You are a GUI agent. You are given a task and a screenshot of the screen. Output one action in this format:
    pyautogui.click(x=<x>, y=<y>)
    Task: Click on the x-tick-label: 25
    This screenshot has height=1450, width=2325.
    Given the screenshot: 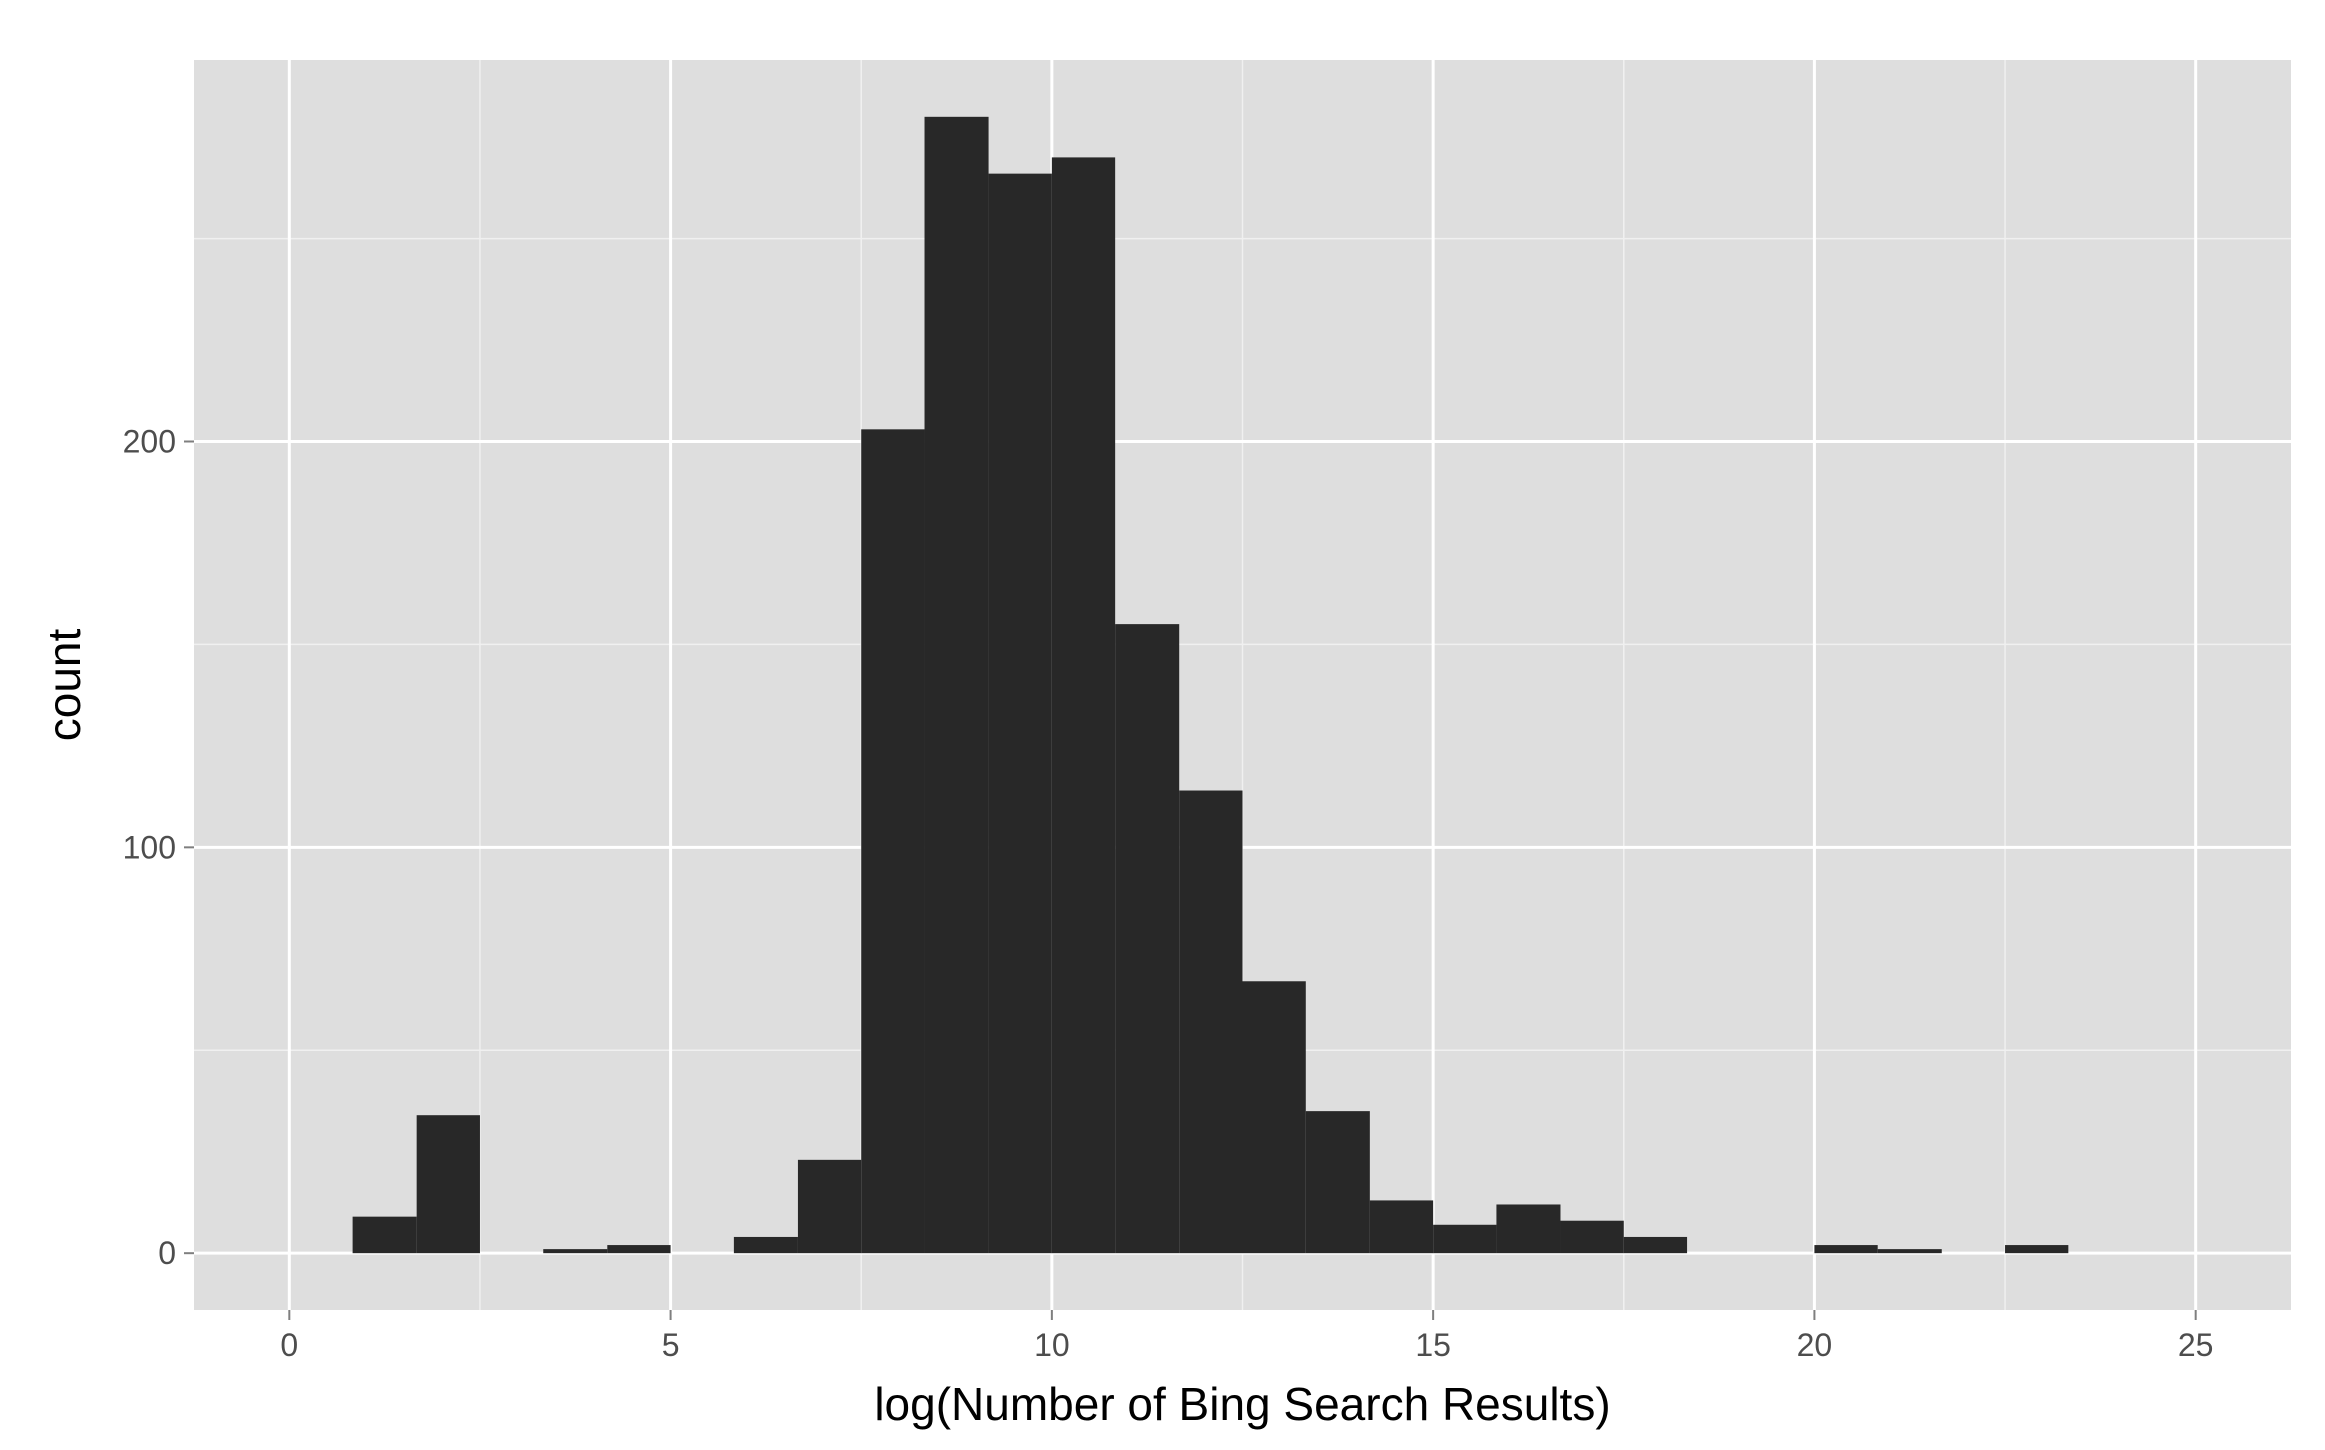 What is the action you would take?
    pyautogui.click(x=2196, y=1345)
    